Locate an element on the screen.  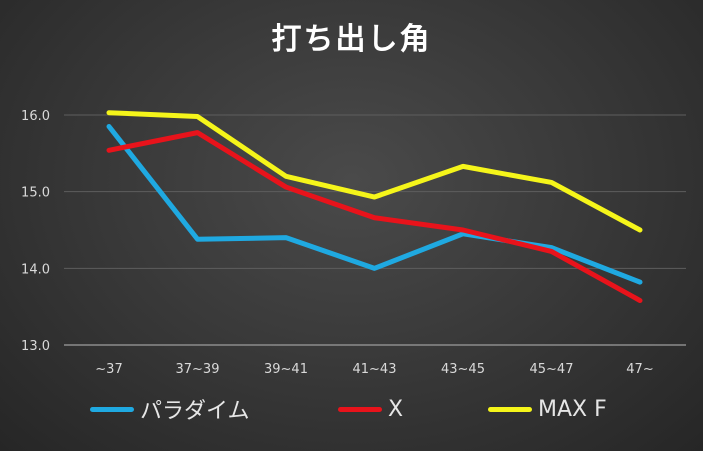
x-axis-ticks: ~37 37~39 39~41 41~43 43~45 45~47 47~ is located at coordinates (374, 369).